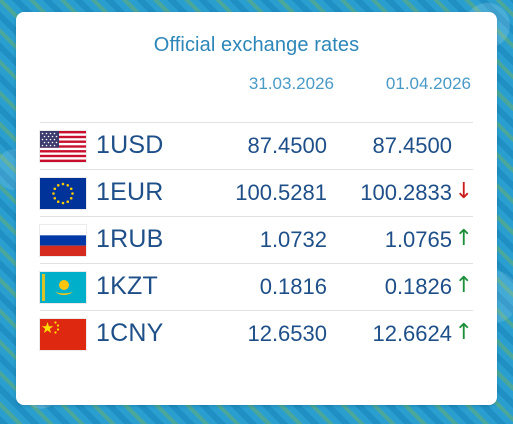 The height and width of the screenshot is (424, 513). I want to click on rate-value-1: 1.0732, so click(293, 239).